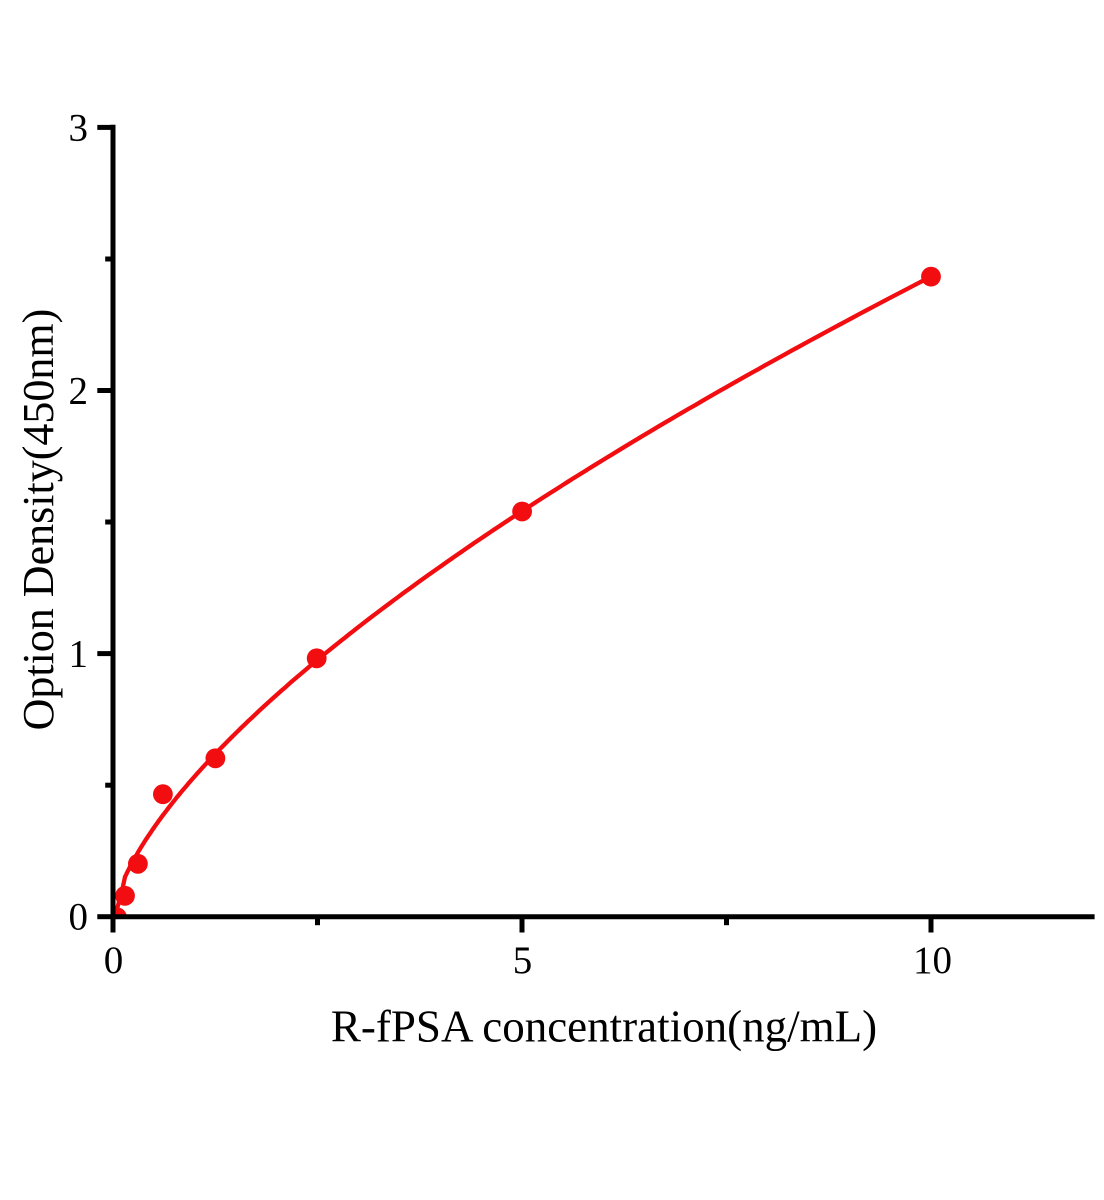 The height and width of the screenshot is (1200, 1104). What do you see at coordinates (38, 520) in the screenshot?
I see `svg-text: Option Density(450nm)` at bounding box center [38, 520].